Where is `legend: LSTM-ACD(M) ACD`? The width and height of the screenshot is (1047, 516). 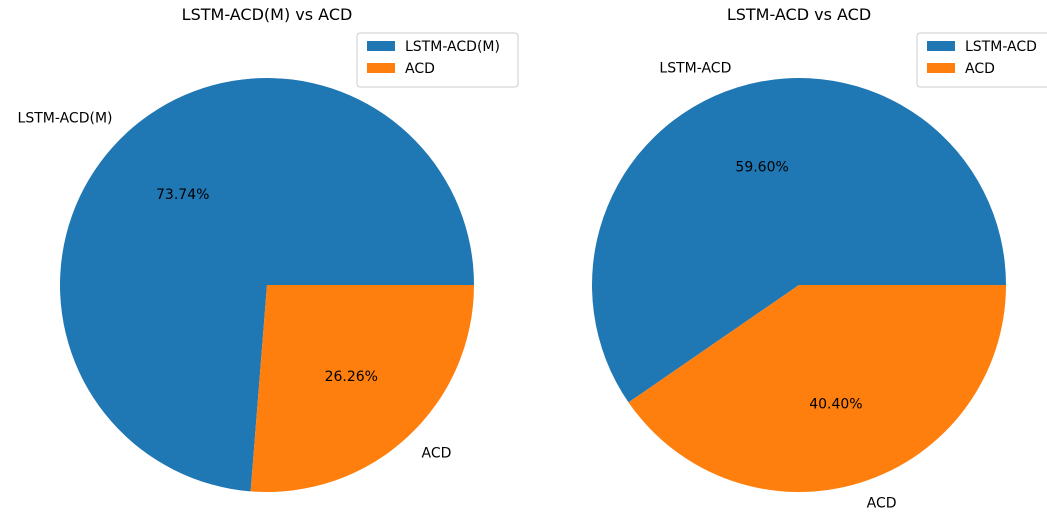 legend: LSTM-ACD(M) ACD is located at coordinates (437, 60).